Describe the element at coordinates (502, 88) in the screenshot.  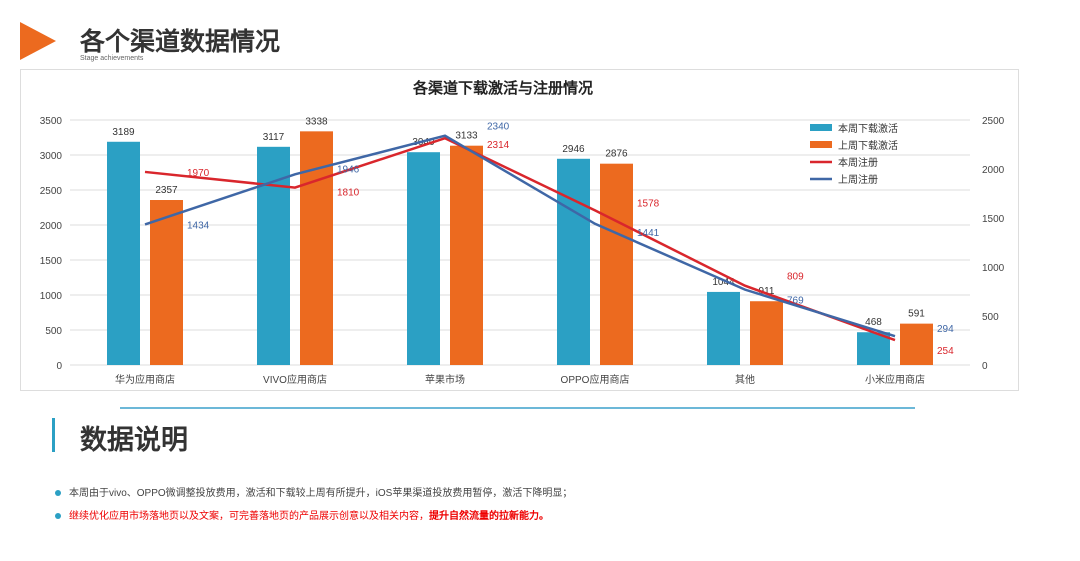
I see `chart-title: 各渠道下载激活与注册情况` at that location.